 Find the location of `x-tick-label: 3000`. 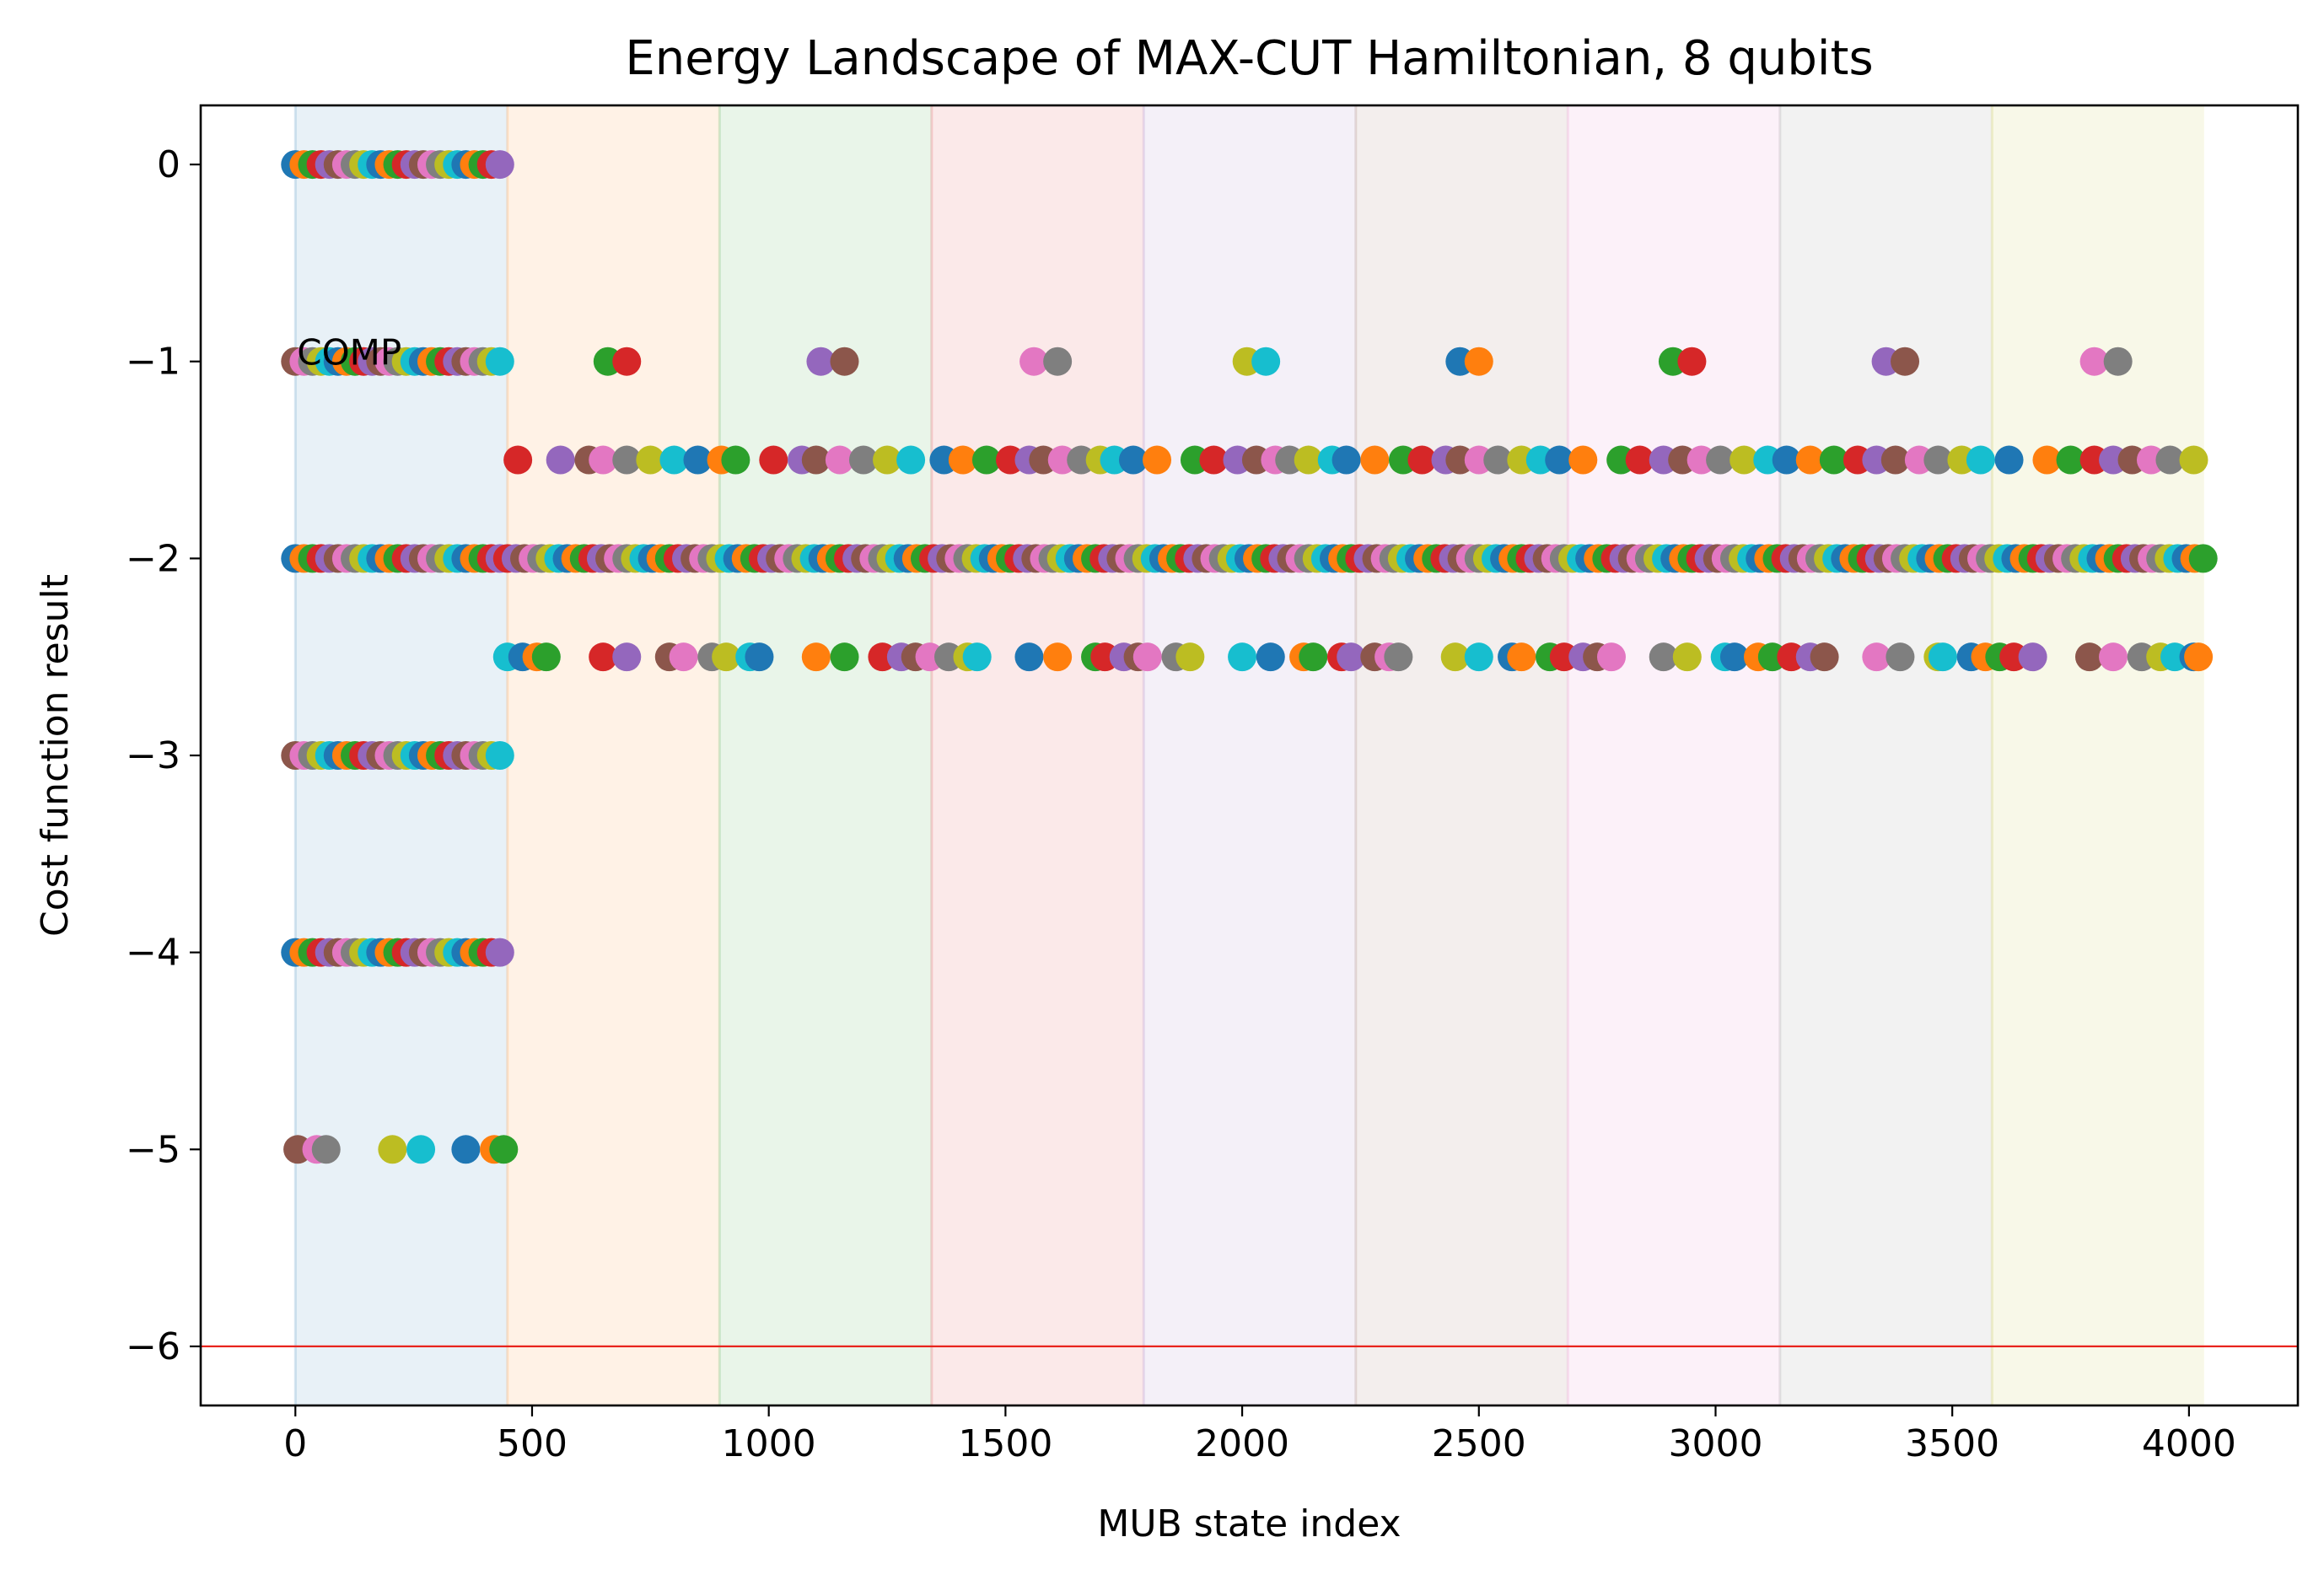

x-tick-label: 3000 is located at coordinates (1715, 1443).